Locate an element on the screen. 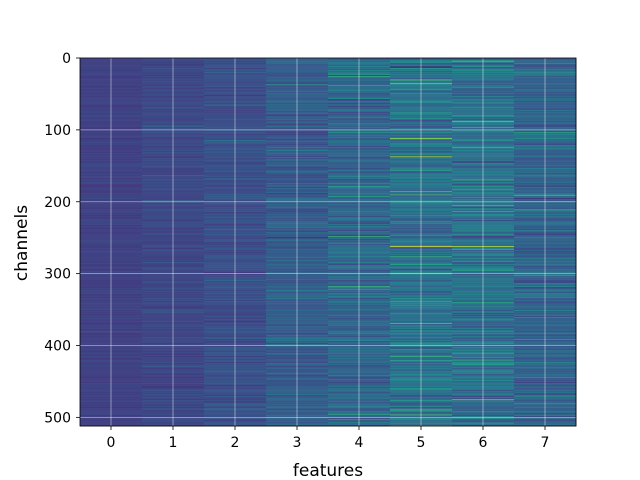 This screenshot has height=480, width=640. y-tick-label: 100 is located at coordinates (57, 131).